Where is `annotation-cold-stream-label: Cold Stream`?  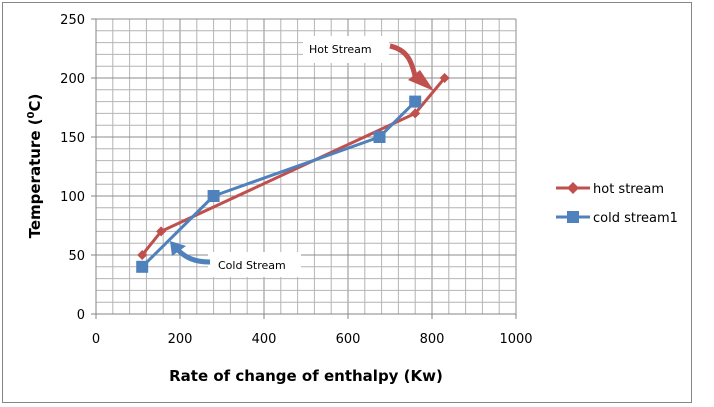 annotation-cold-stream-label: Cold Stream is located at coordinates (252, 265).